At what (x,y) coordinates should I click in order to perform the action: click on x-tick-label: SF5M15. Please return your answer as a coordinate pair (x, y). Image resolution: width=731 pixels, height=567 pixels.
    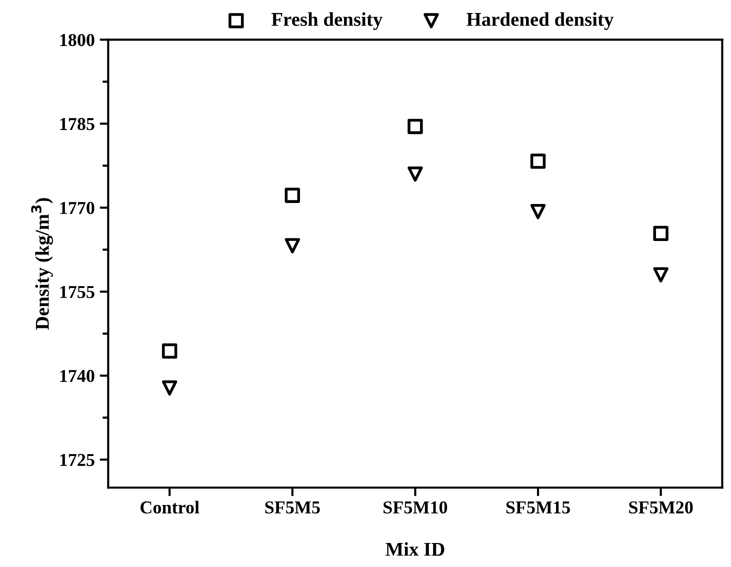
    Looking at the image, I should click on (538, 507).